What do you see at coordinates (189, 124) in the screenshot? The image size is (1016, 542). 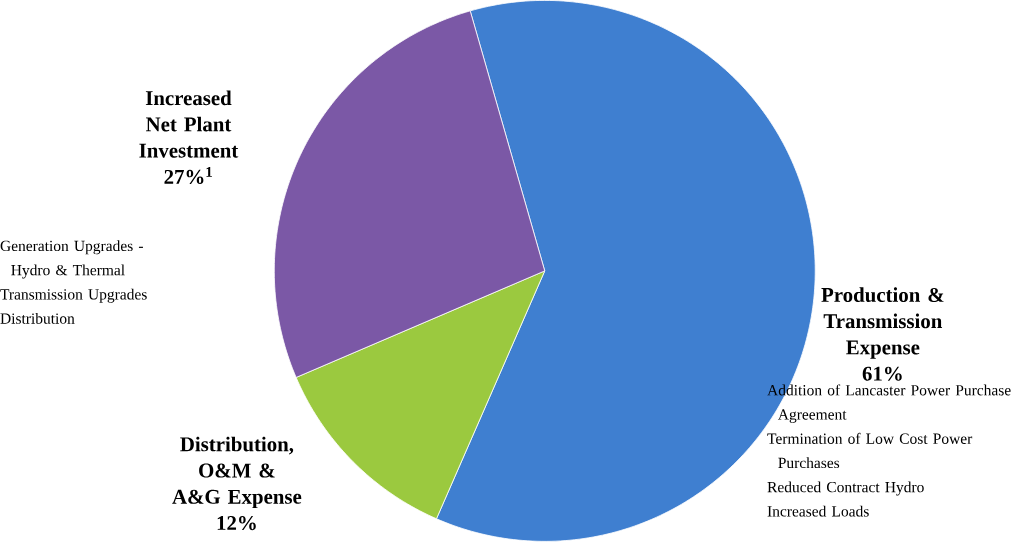 I see `slice-label: Increased Net Plant Investment` at bounding box center [189, 124].